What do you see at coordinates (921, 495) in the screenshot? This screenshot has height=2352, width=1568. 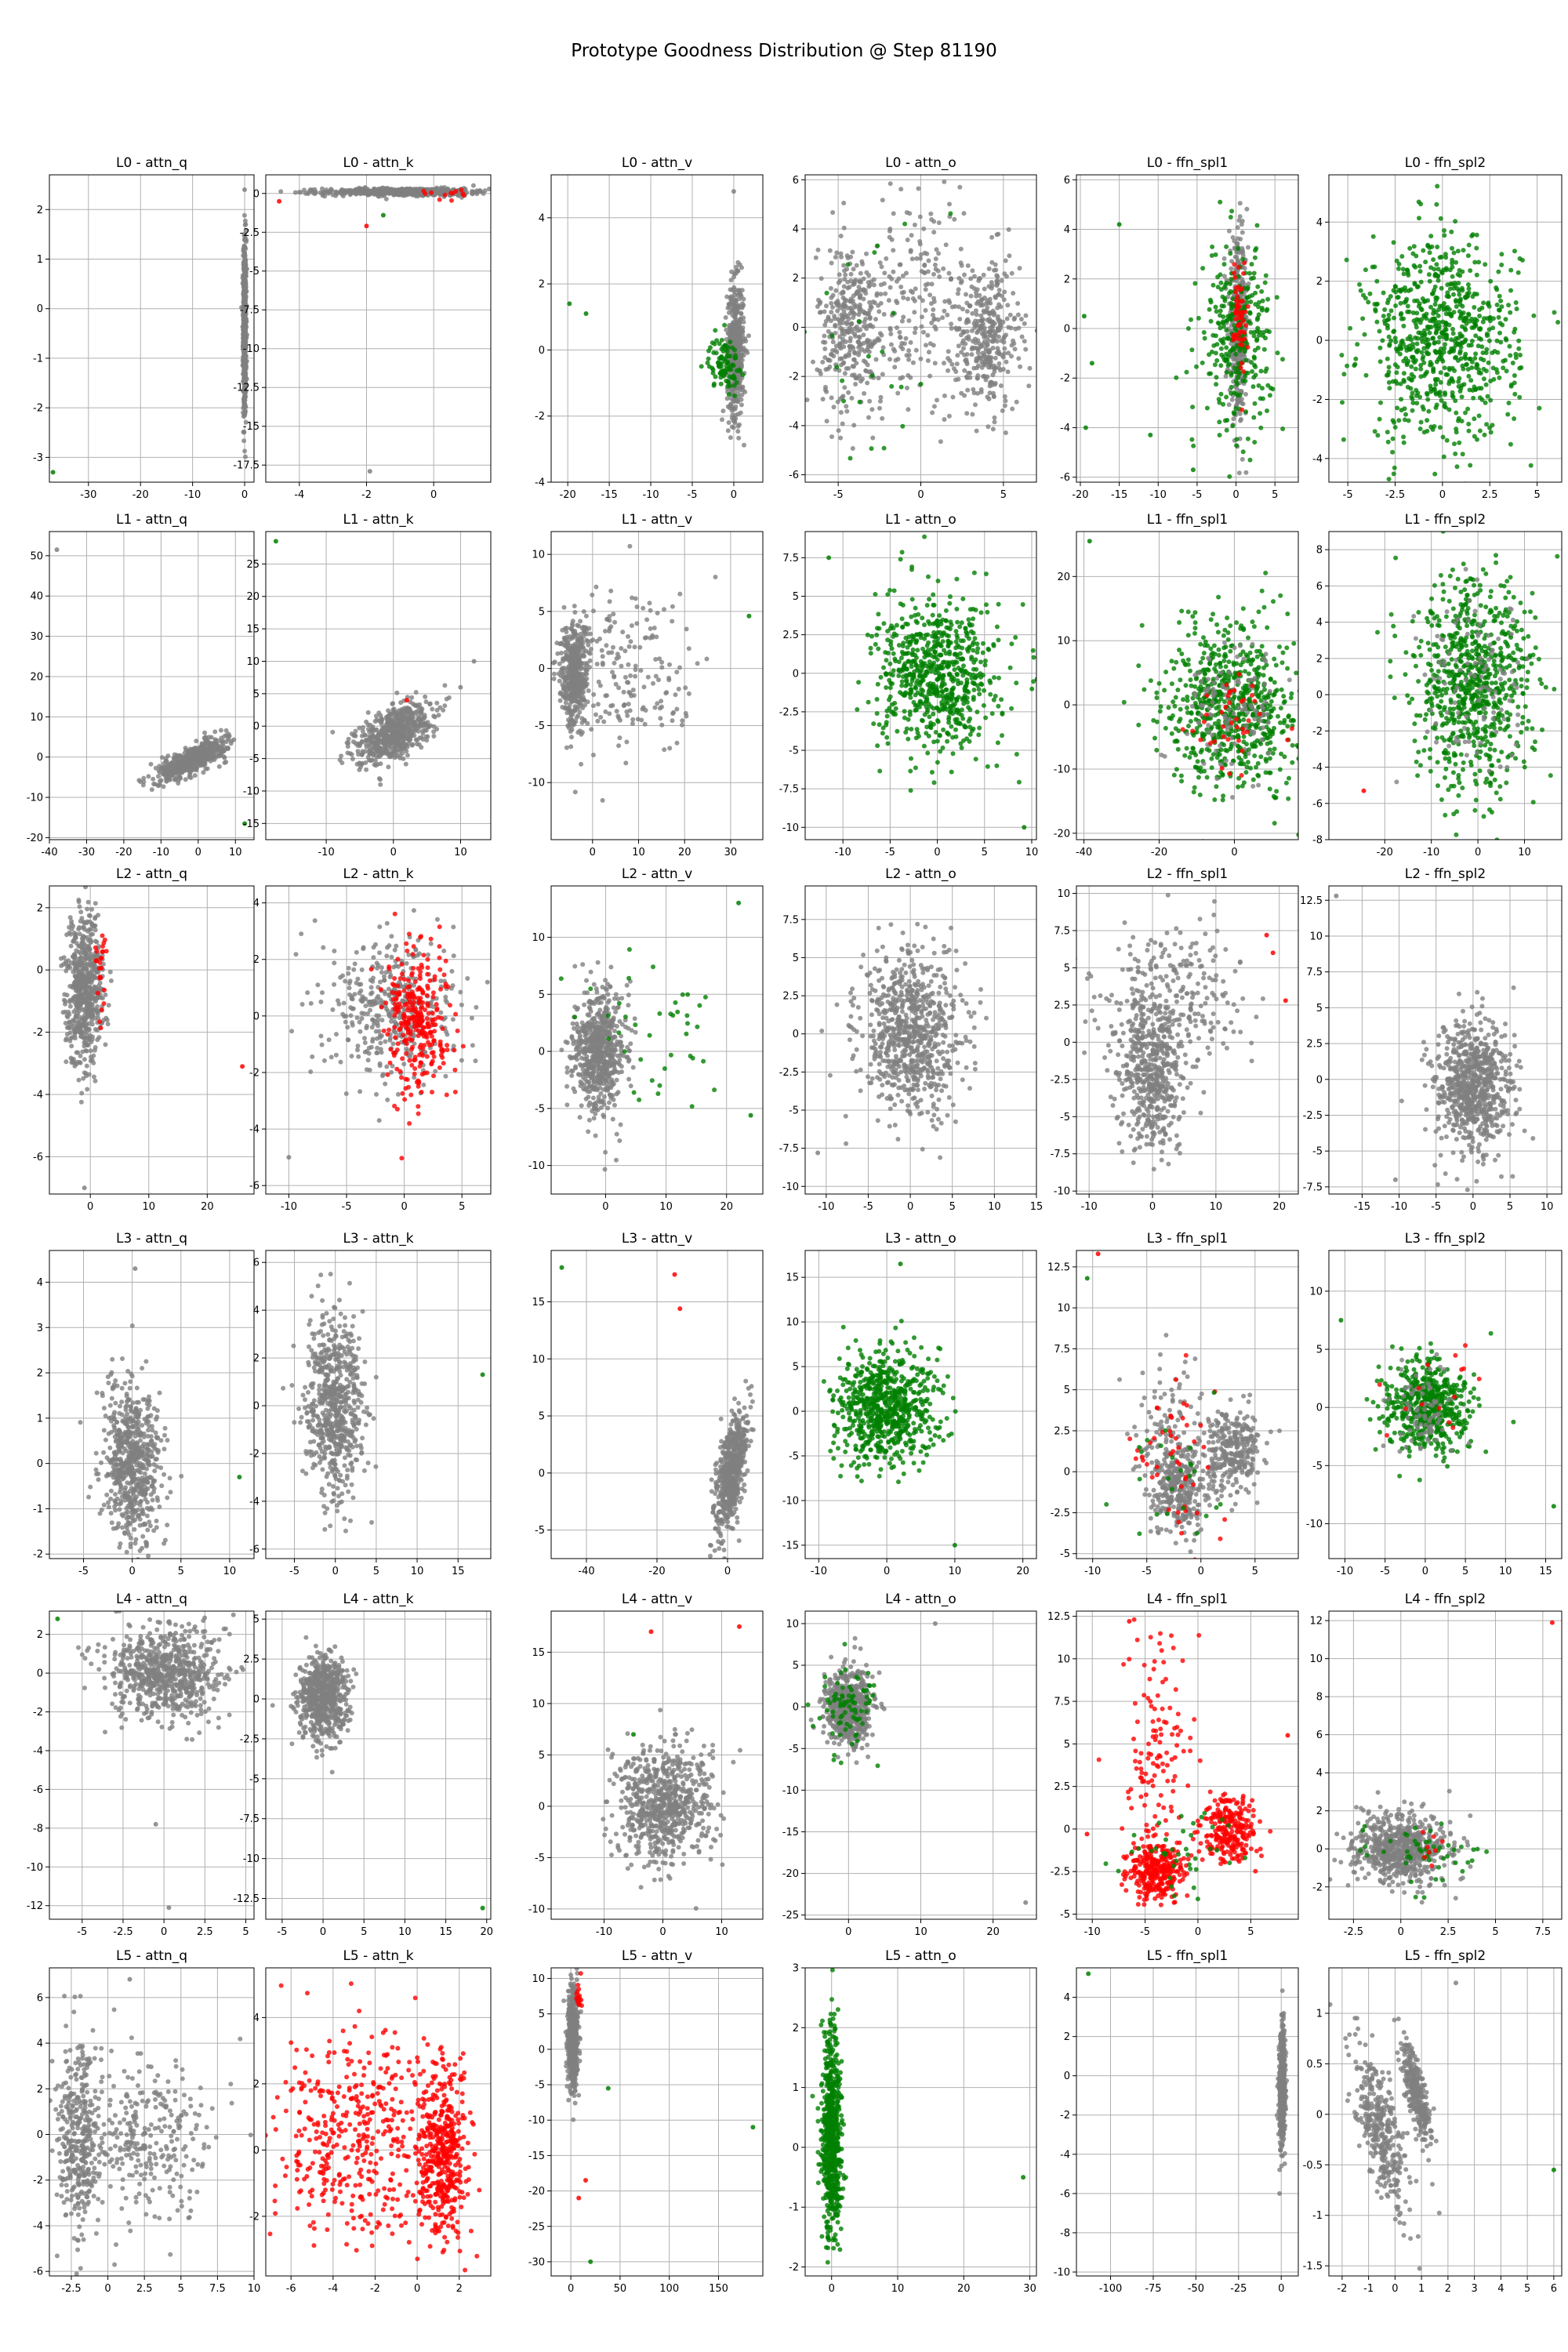 I see `x-tick-label: 0` at bounding box center [921, 495].